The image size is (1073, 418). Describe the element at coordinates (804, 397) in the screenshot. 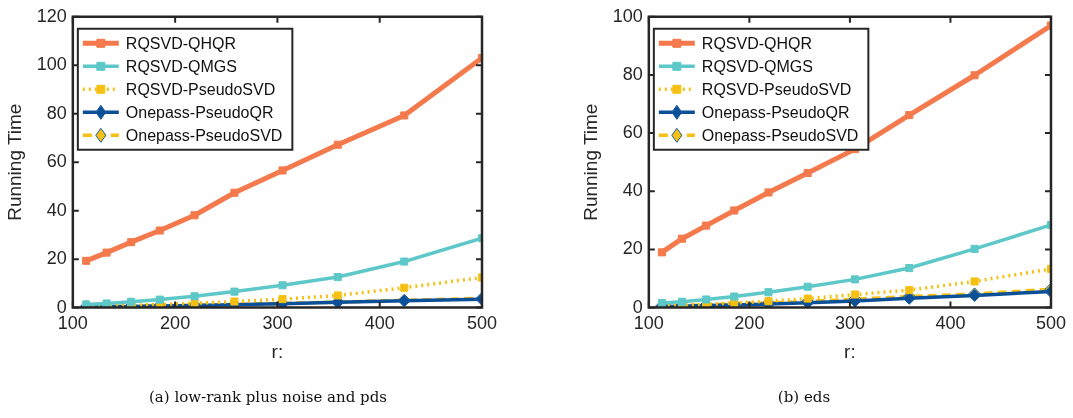

I see `text: (b) eds` at that location.